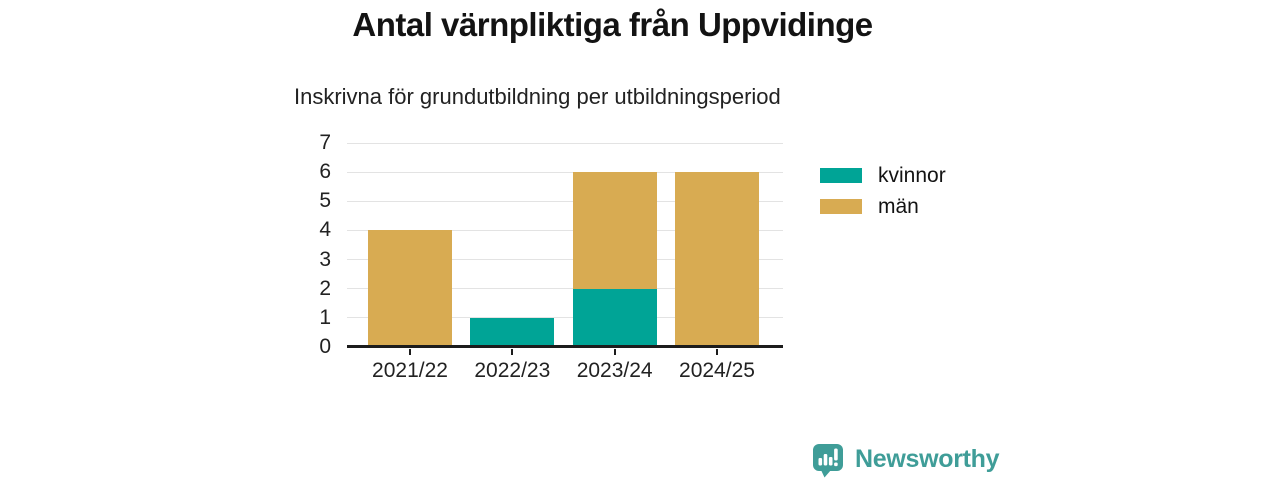 The image size is (1280, 480). What do you see at coordinates (565, 346) in the screenshot?
I see `x-axis-line` at bounding box center [565, 346].